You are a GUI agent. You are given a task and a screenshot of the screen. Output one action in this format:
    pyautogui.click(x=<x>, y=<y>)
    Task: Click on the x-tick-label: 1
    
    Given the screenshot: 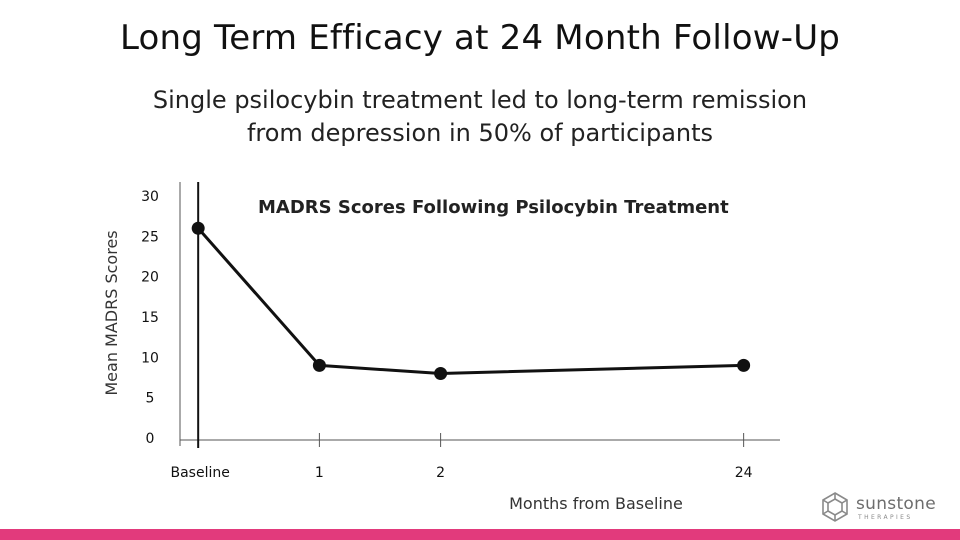 What is the action you would take?
    pyautogui.click(x=319, y=473)
    